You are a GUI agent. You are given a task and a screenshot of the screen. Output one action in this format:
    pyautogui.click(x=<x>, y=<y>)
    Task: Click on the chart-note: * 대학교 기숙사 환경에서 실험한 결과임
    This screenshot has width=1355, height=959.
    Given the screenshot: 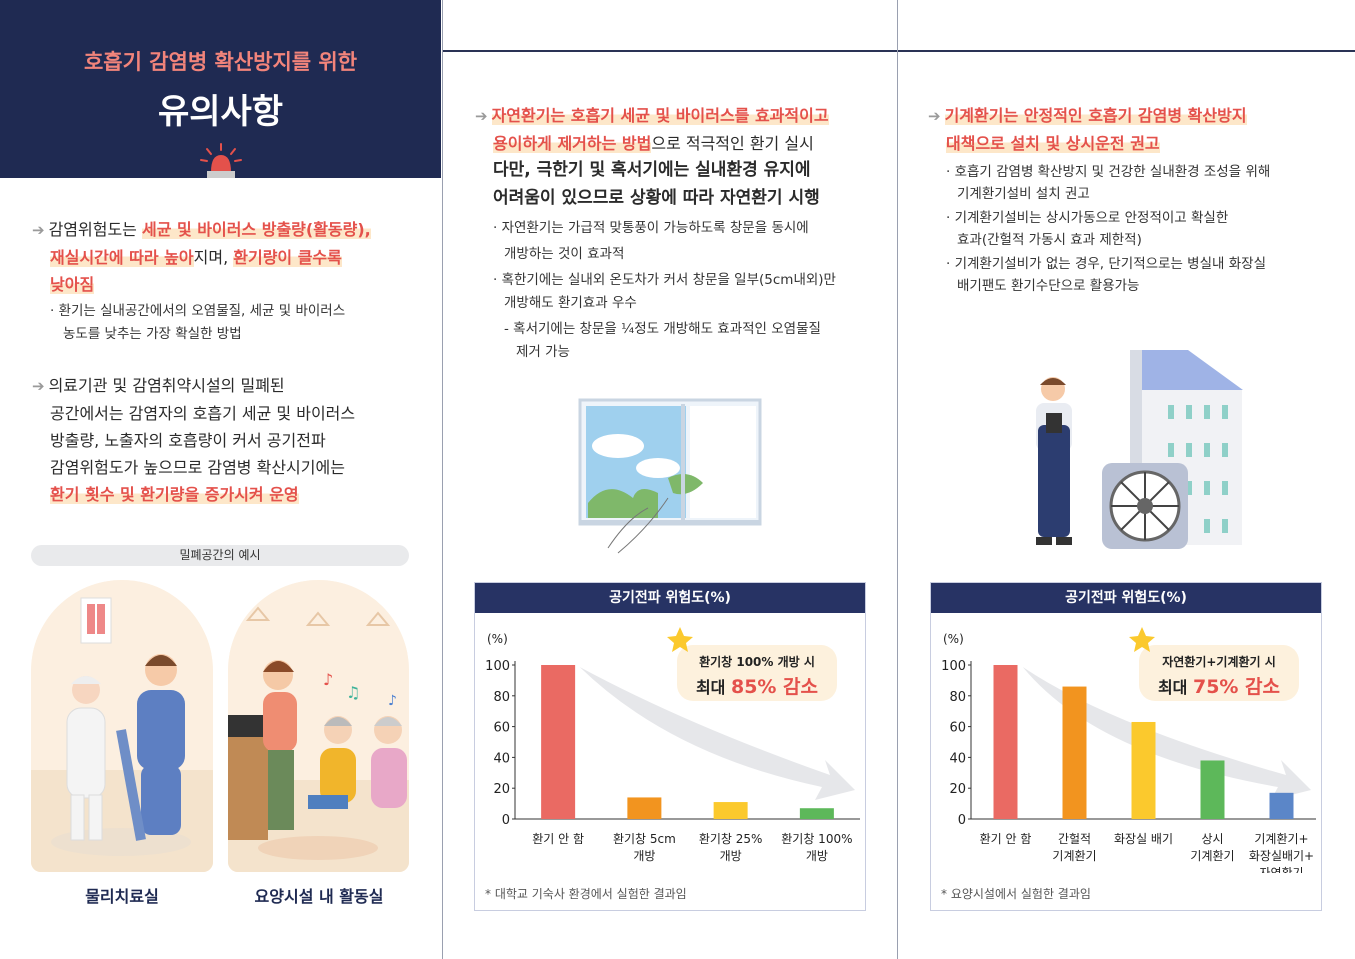 What is the action you would take?
    pyautogui.click(x=586, y=894)
    